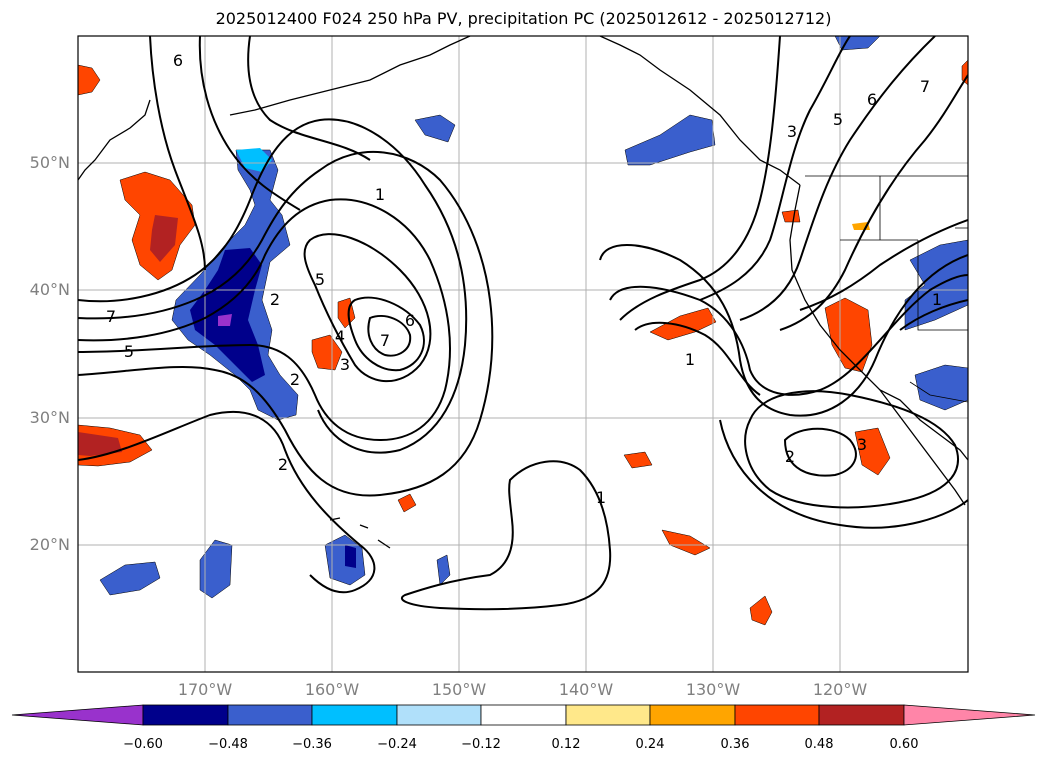  Describe the element at coordinates (819, 744) in the screenshot. I see `colorbar-tick-label: 0.48` at that location.